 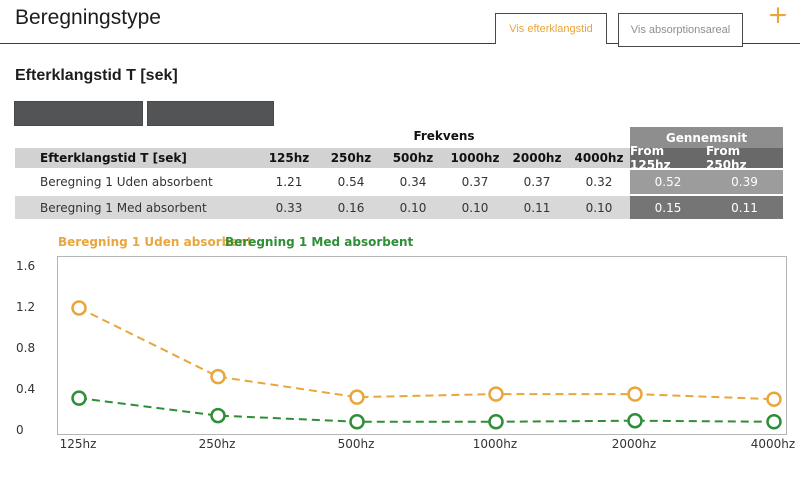 I want to click on cell-value: 0.11, so click(x=537, y=207).